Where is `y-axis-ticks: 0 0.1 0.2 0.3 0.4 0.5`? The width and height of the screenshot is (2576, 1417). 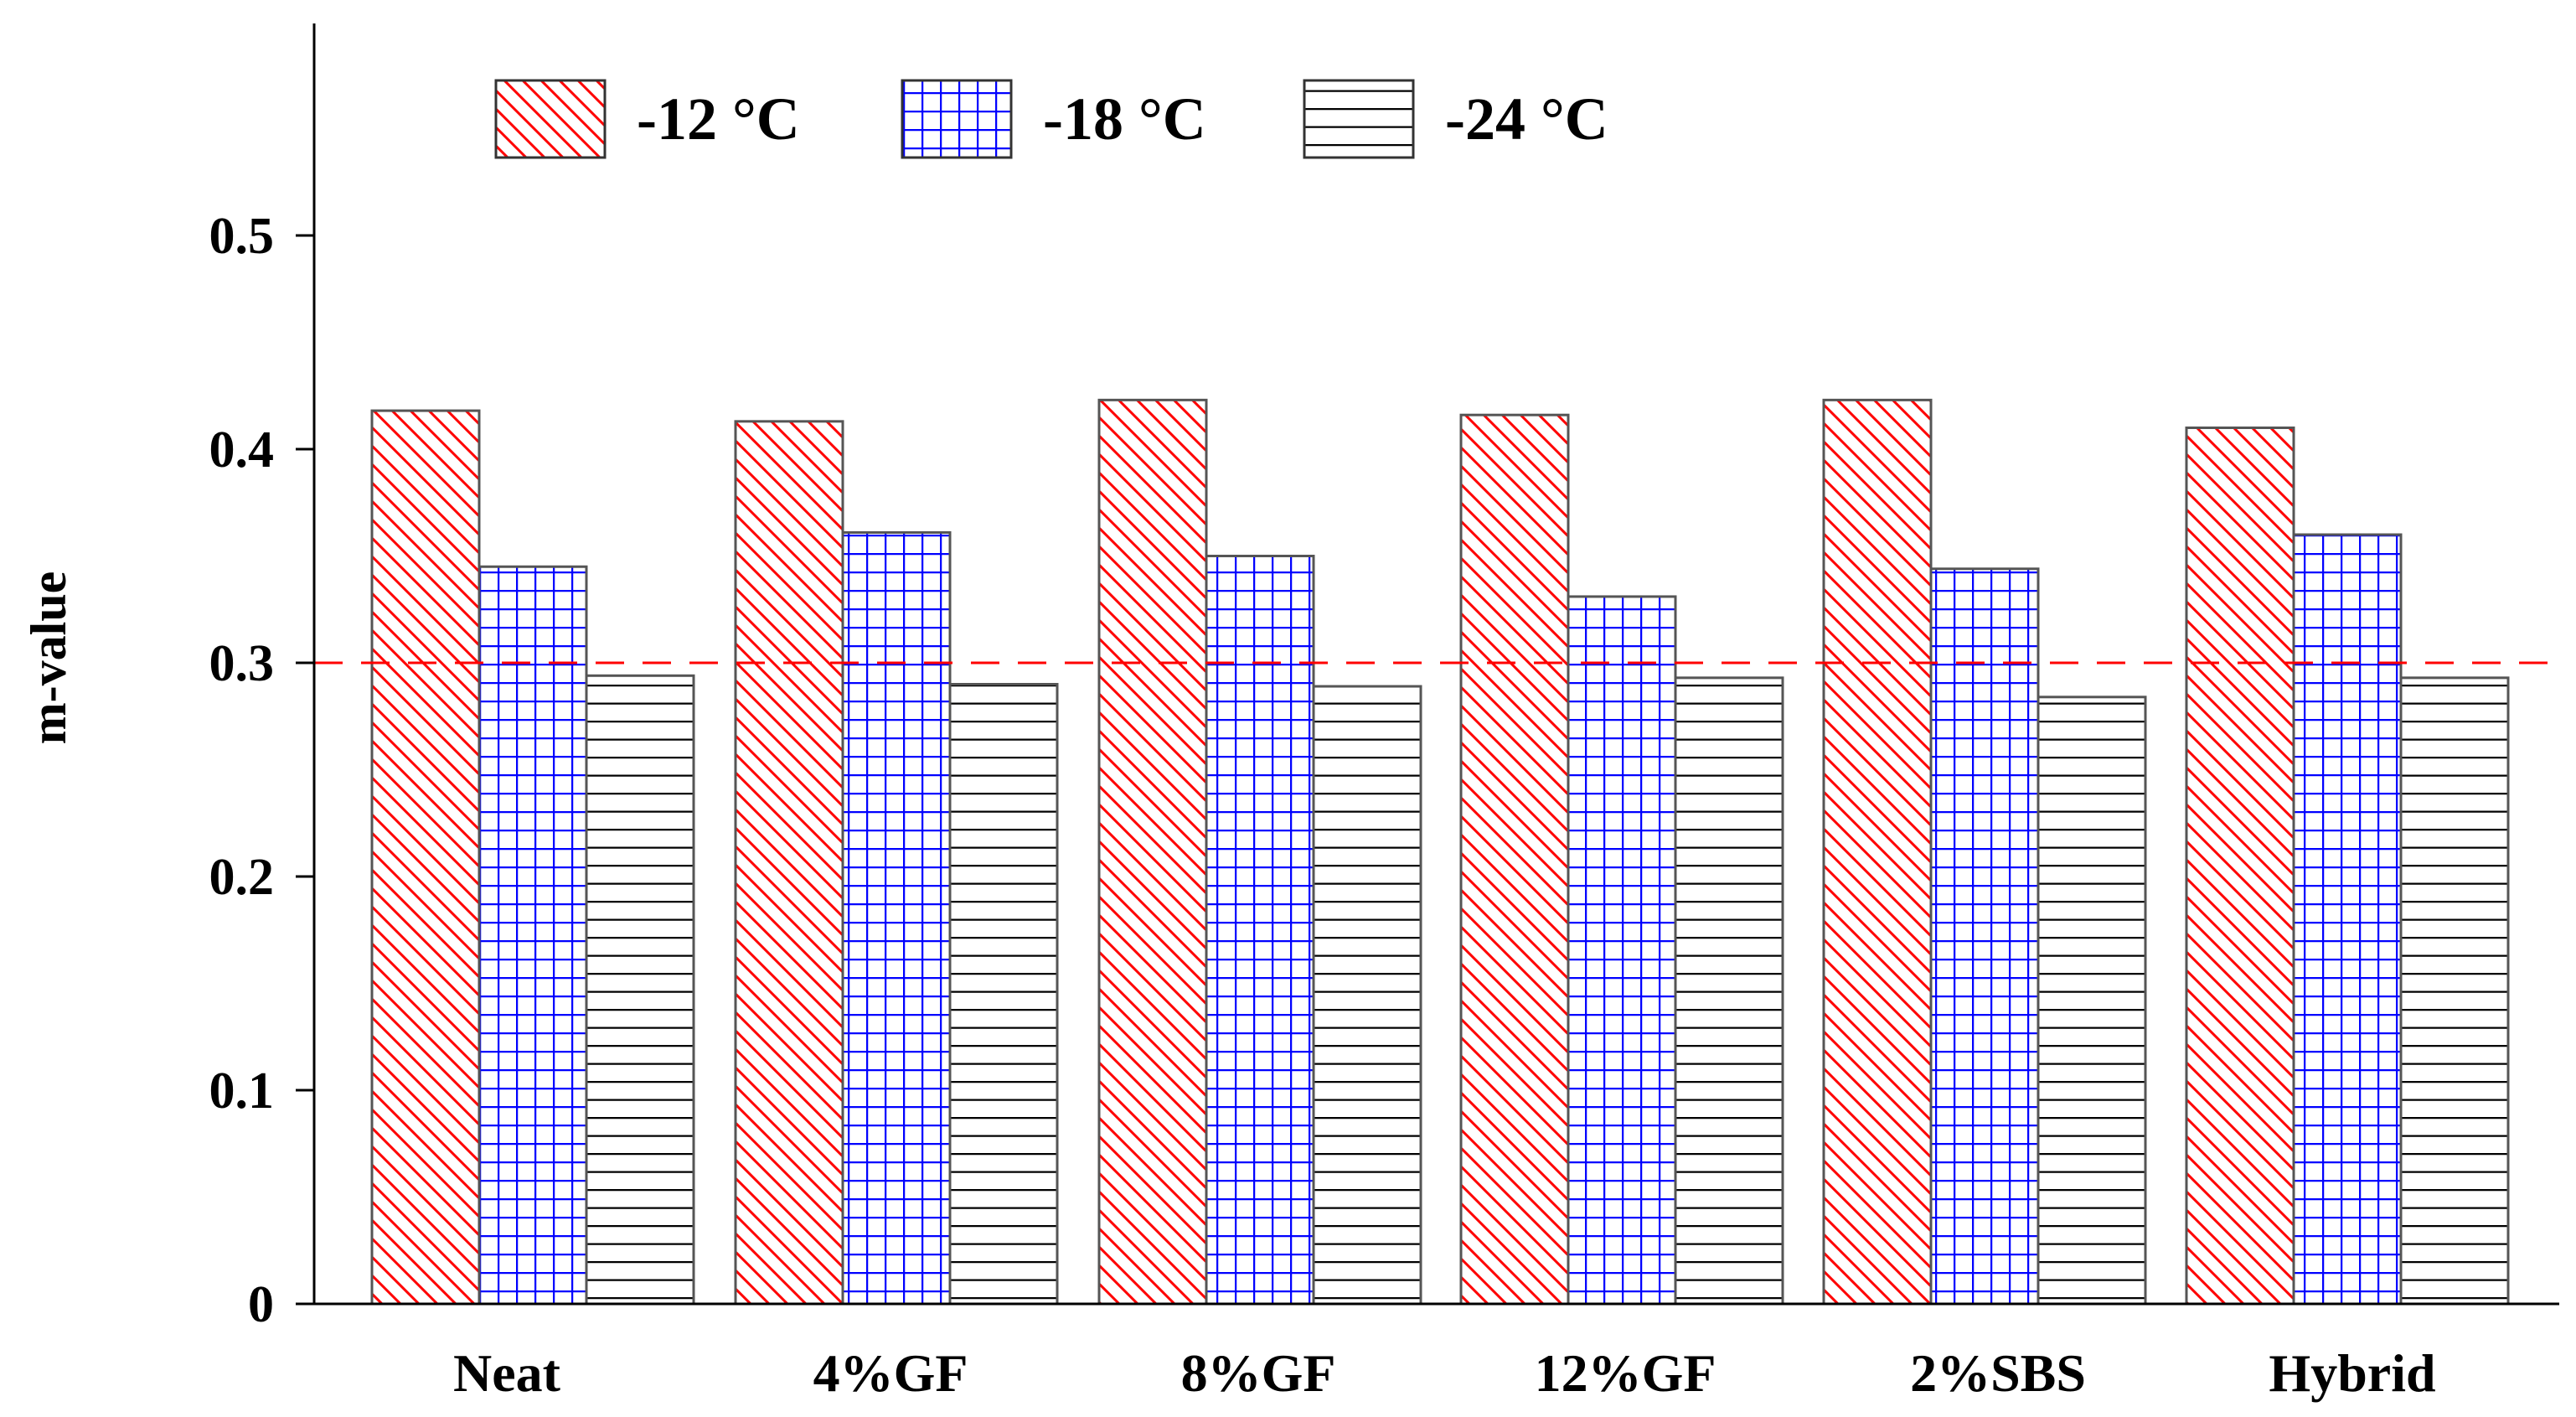 y-axis-ticks: 0 0.1 0.2 0.3 0.4 0.5 is located at coordinates (261, 770).